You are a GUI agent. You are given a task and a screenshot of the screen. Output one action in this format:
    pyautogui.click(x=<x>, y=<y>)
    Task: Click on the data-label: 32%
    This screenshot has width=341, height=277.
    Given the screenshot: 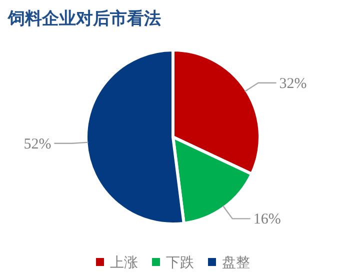 What is the action you would take?
    pyautogui.click(x=293, y=84)
    